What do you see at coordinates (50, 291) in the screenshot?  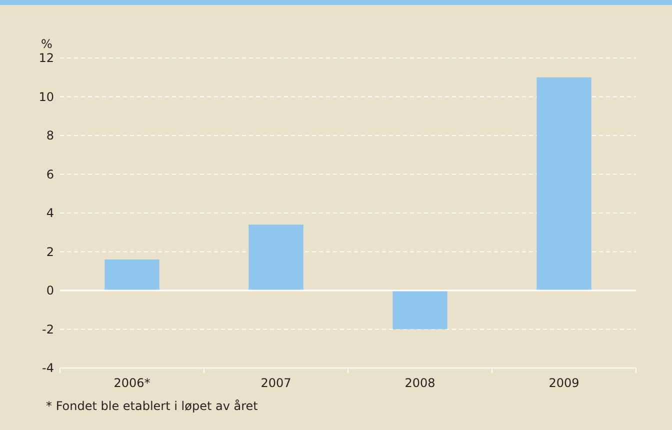 I see `y-tick-label: 0` at bounding box center [50, 291].